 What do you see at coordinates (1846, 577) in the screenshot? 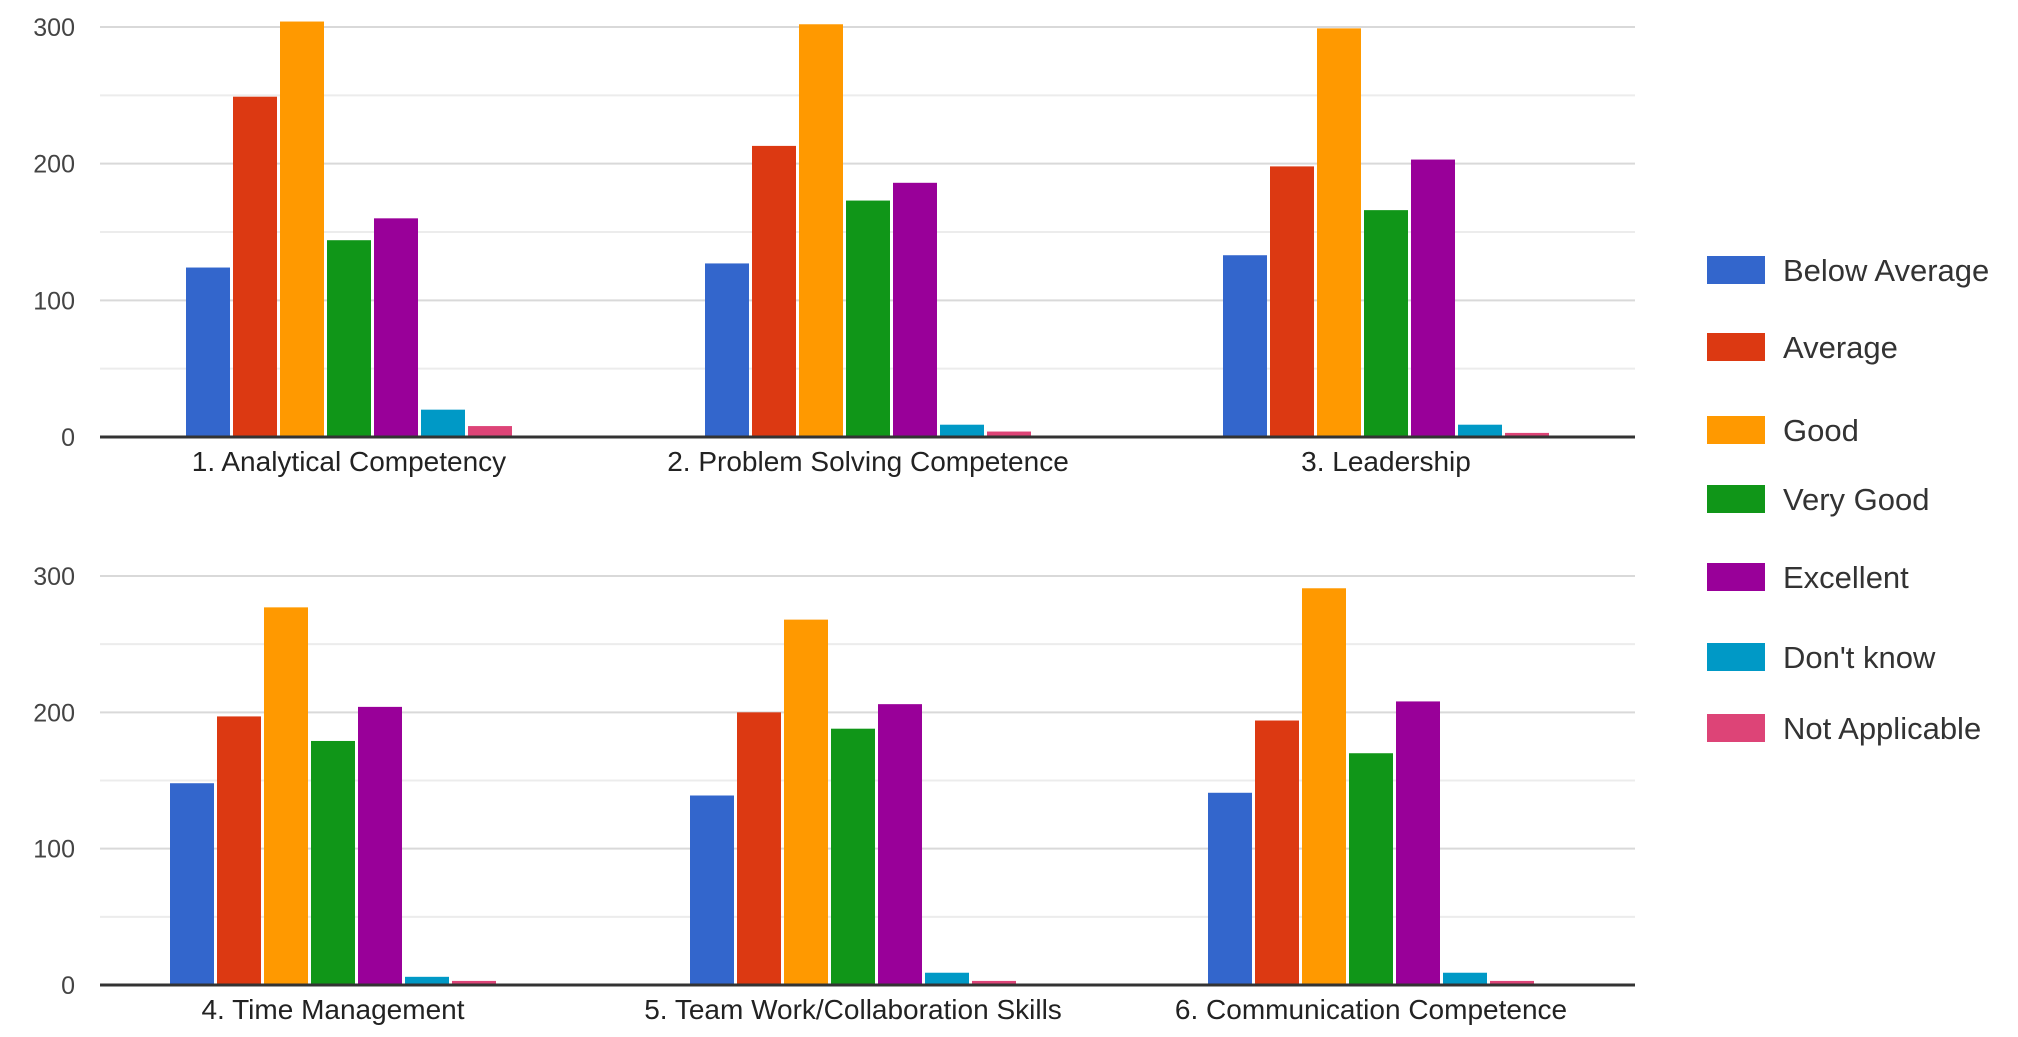
I see `legend-label: Excellent` at bounding box center [1846, 577].